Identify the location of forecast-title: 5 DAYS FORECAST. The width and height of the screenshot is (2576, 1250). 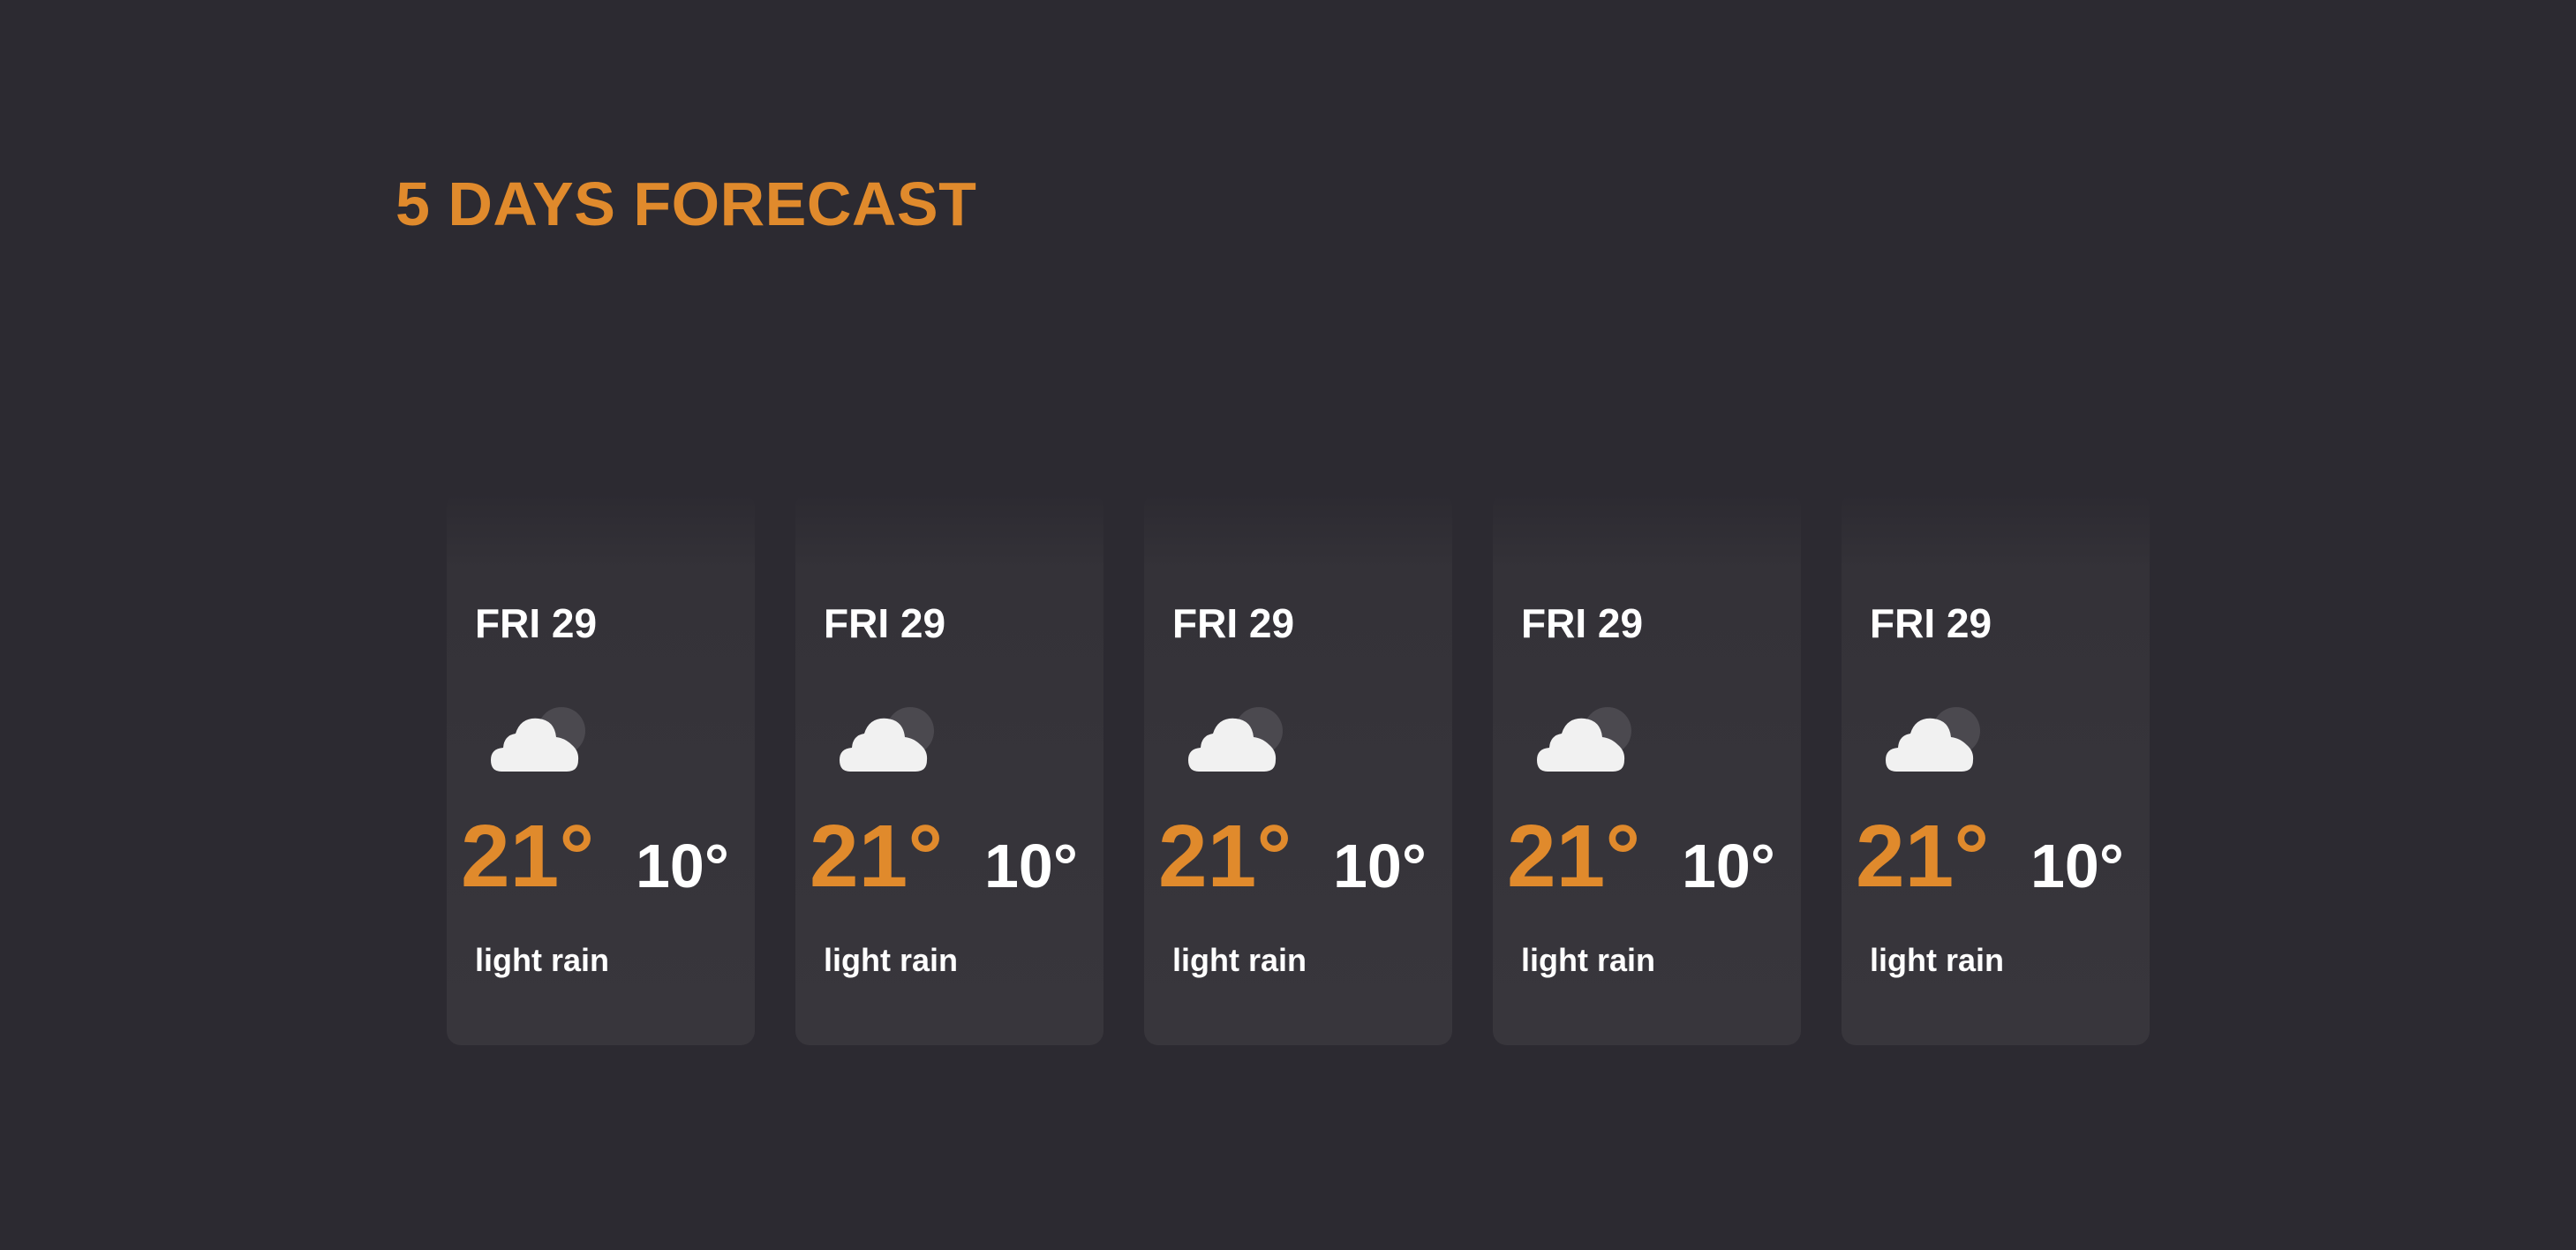
(686, 203).